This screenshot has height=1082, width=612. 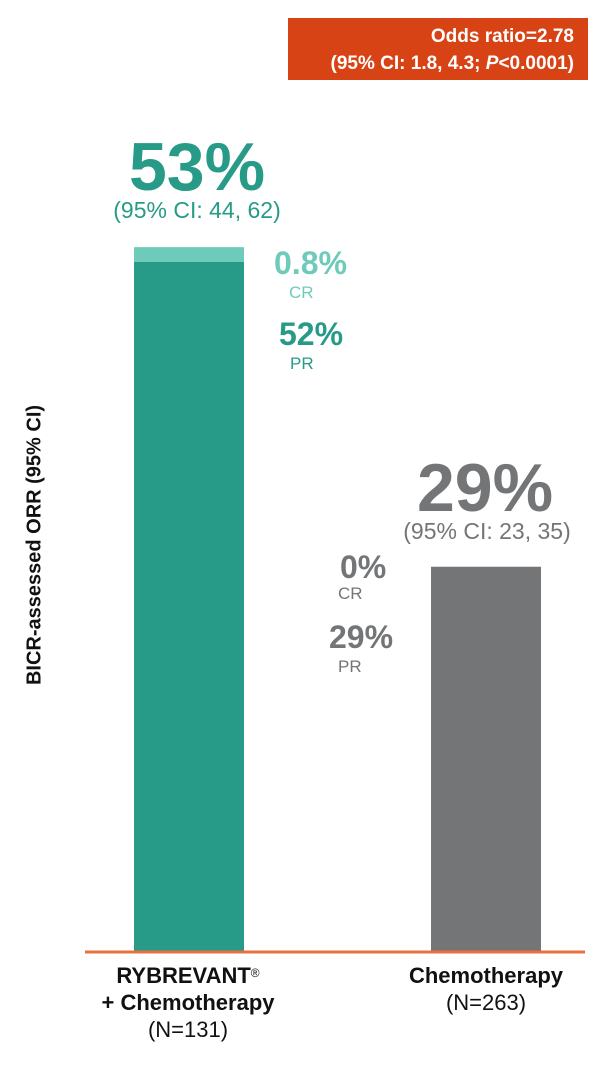 What do you see at coordinates (485, 488) in the screenshot?
I see `chemo-total-label: 29%` at bounding box center [485, 488].